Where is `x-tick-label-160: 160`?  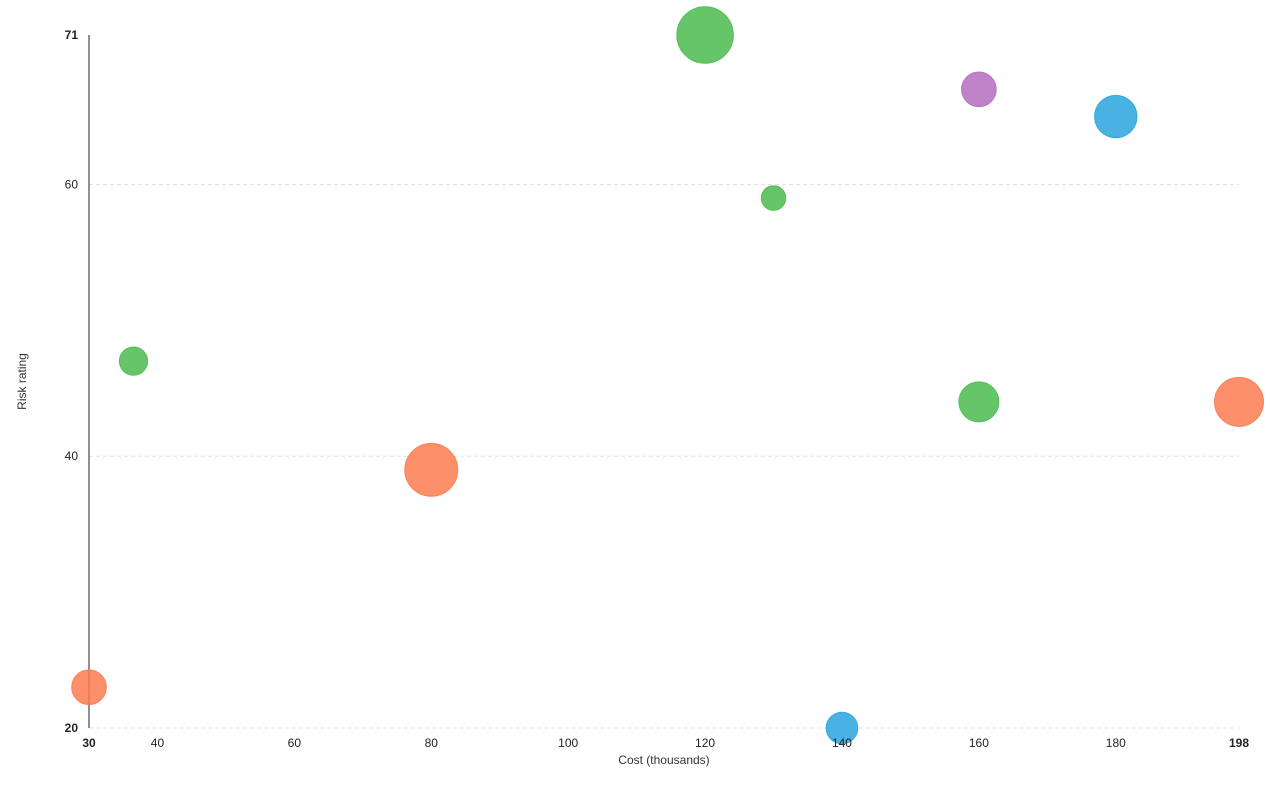
x-tick-label-160: 160 is located at coordinates (979, 743).